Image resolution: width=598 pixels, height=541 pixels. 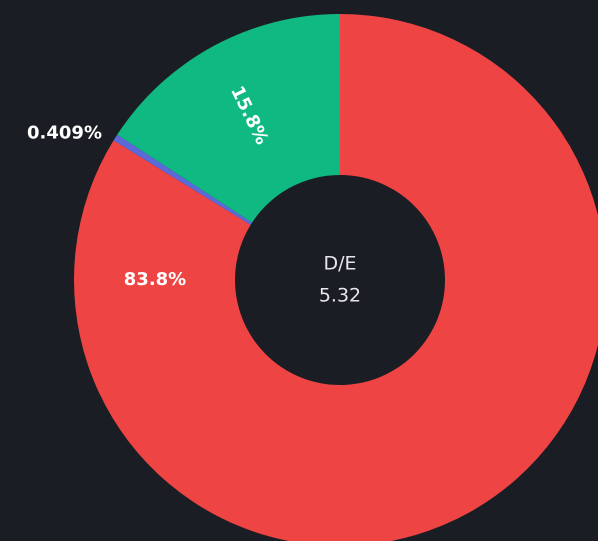 I want to click on data-label: 83.8%, so click(x=155, y=279).